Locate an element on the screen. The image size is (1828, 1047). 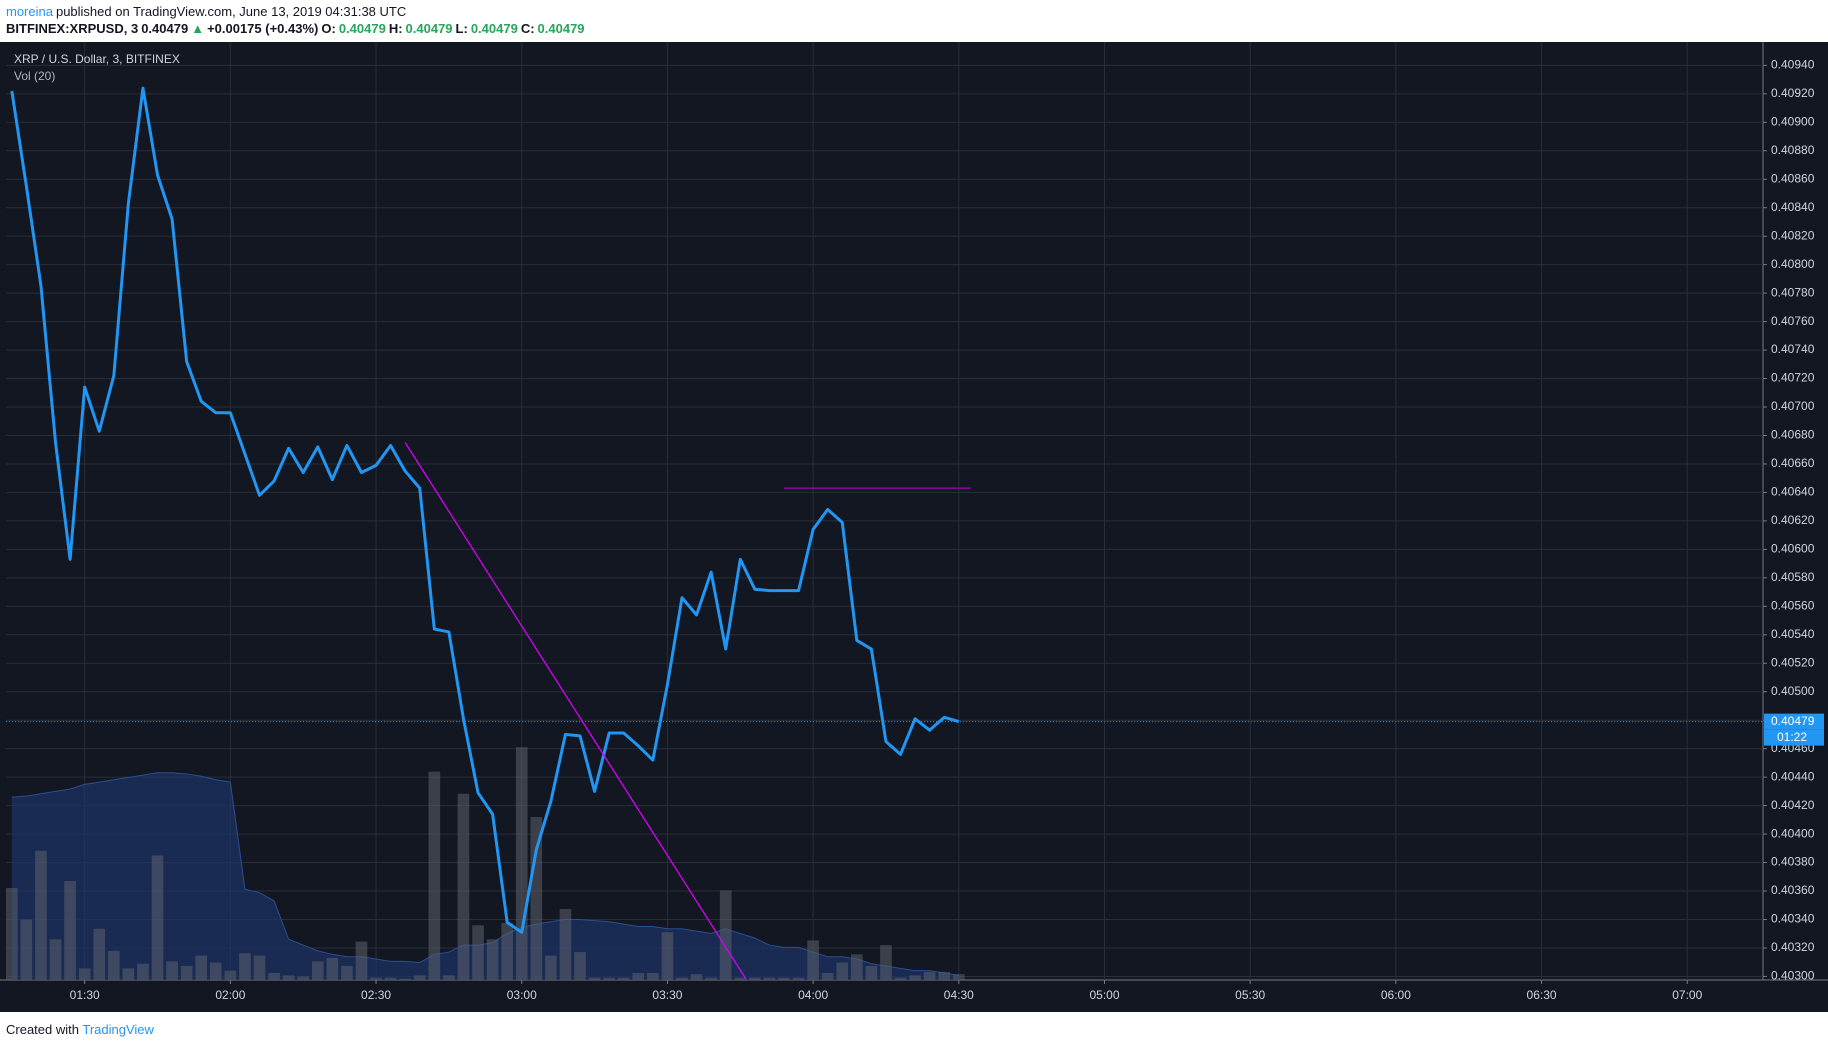
y-tick-label: 0.40940 is located at coordinates (1793, 65).